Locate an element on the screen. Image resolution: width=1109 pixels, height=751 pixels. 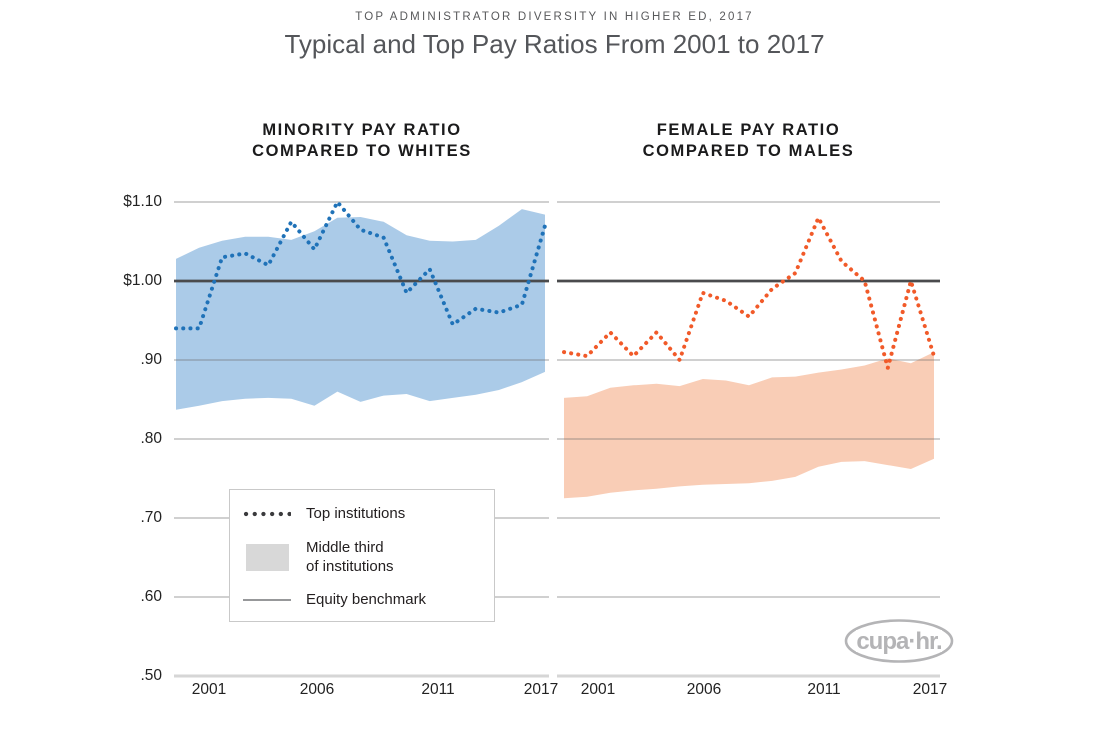
y-axis-label: $1.00 is located at coordinates (142, 280).